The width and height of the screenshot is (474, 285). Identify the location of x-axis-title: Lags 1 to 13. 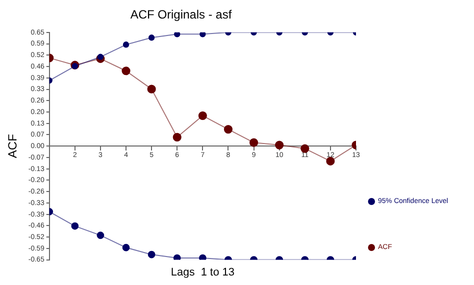
(202, 272).